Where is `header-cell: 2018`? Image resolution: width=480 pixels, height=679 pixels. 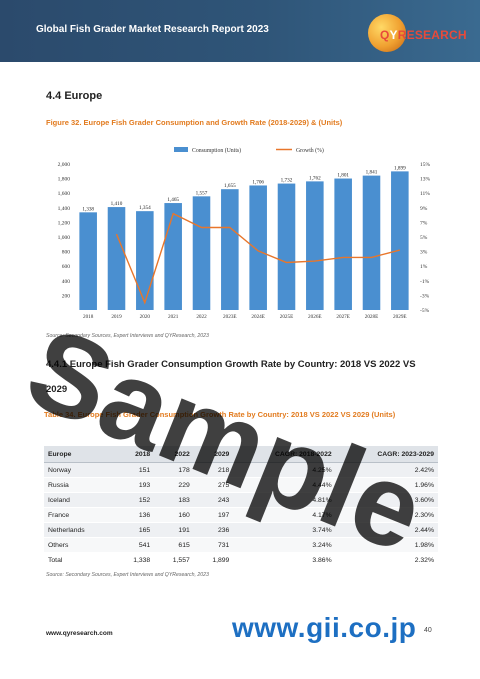
header-cell: 2018 is located at coordinates (134, 454).